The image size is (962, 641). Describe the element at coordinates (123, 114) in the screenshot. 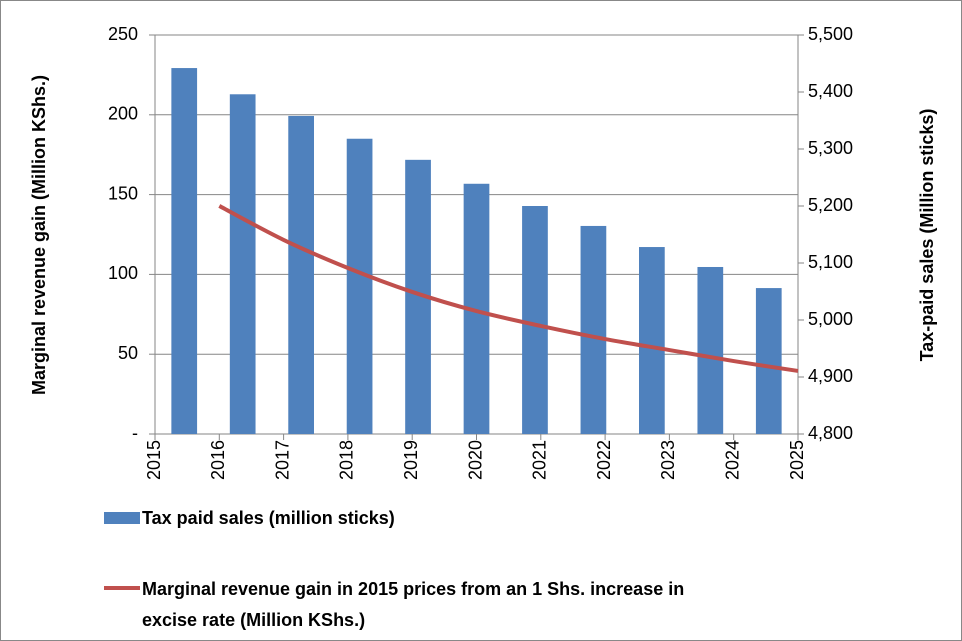

I see `y-tick-label: 200` at that location.